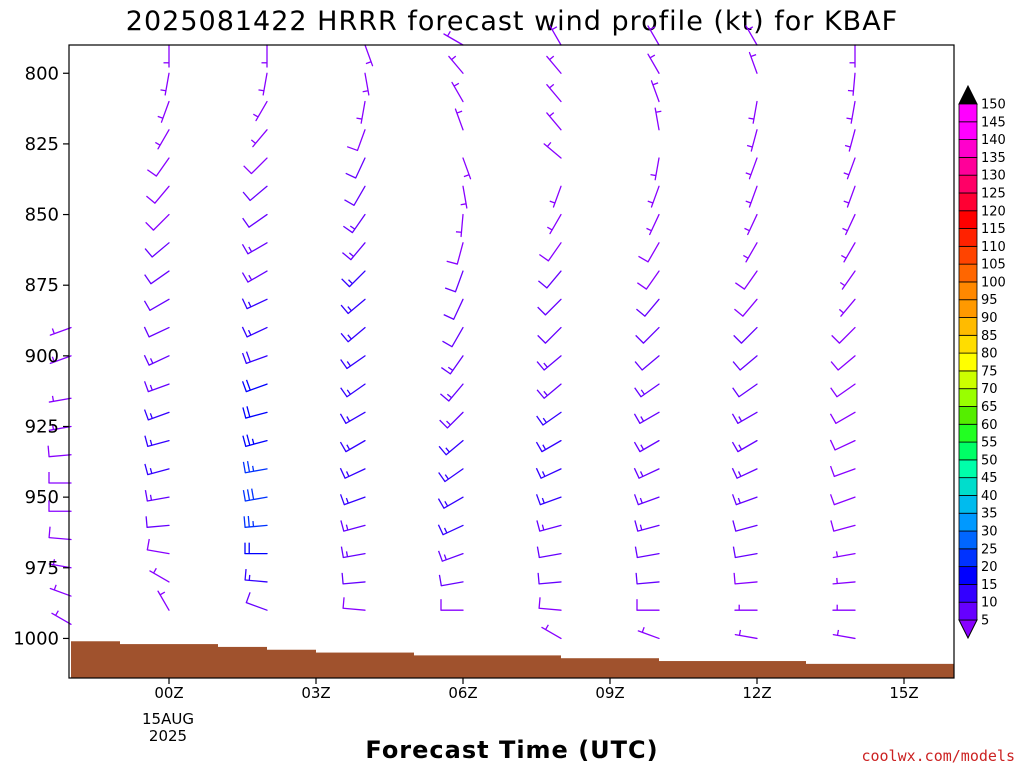 The image size is (1024, 768). What do you see at coordinates (989, 336) in the screenshot?
I see `colorbar-label: 85` at bounding box center [989, 336].